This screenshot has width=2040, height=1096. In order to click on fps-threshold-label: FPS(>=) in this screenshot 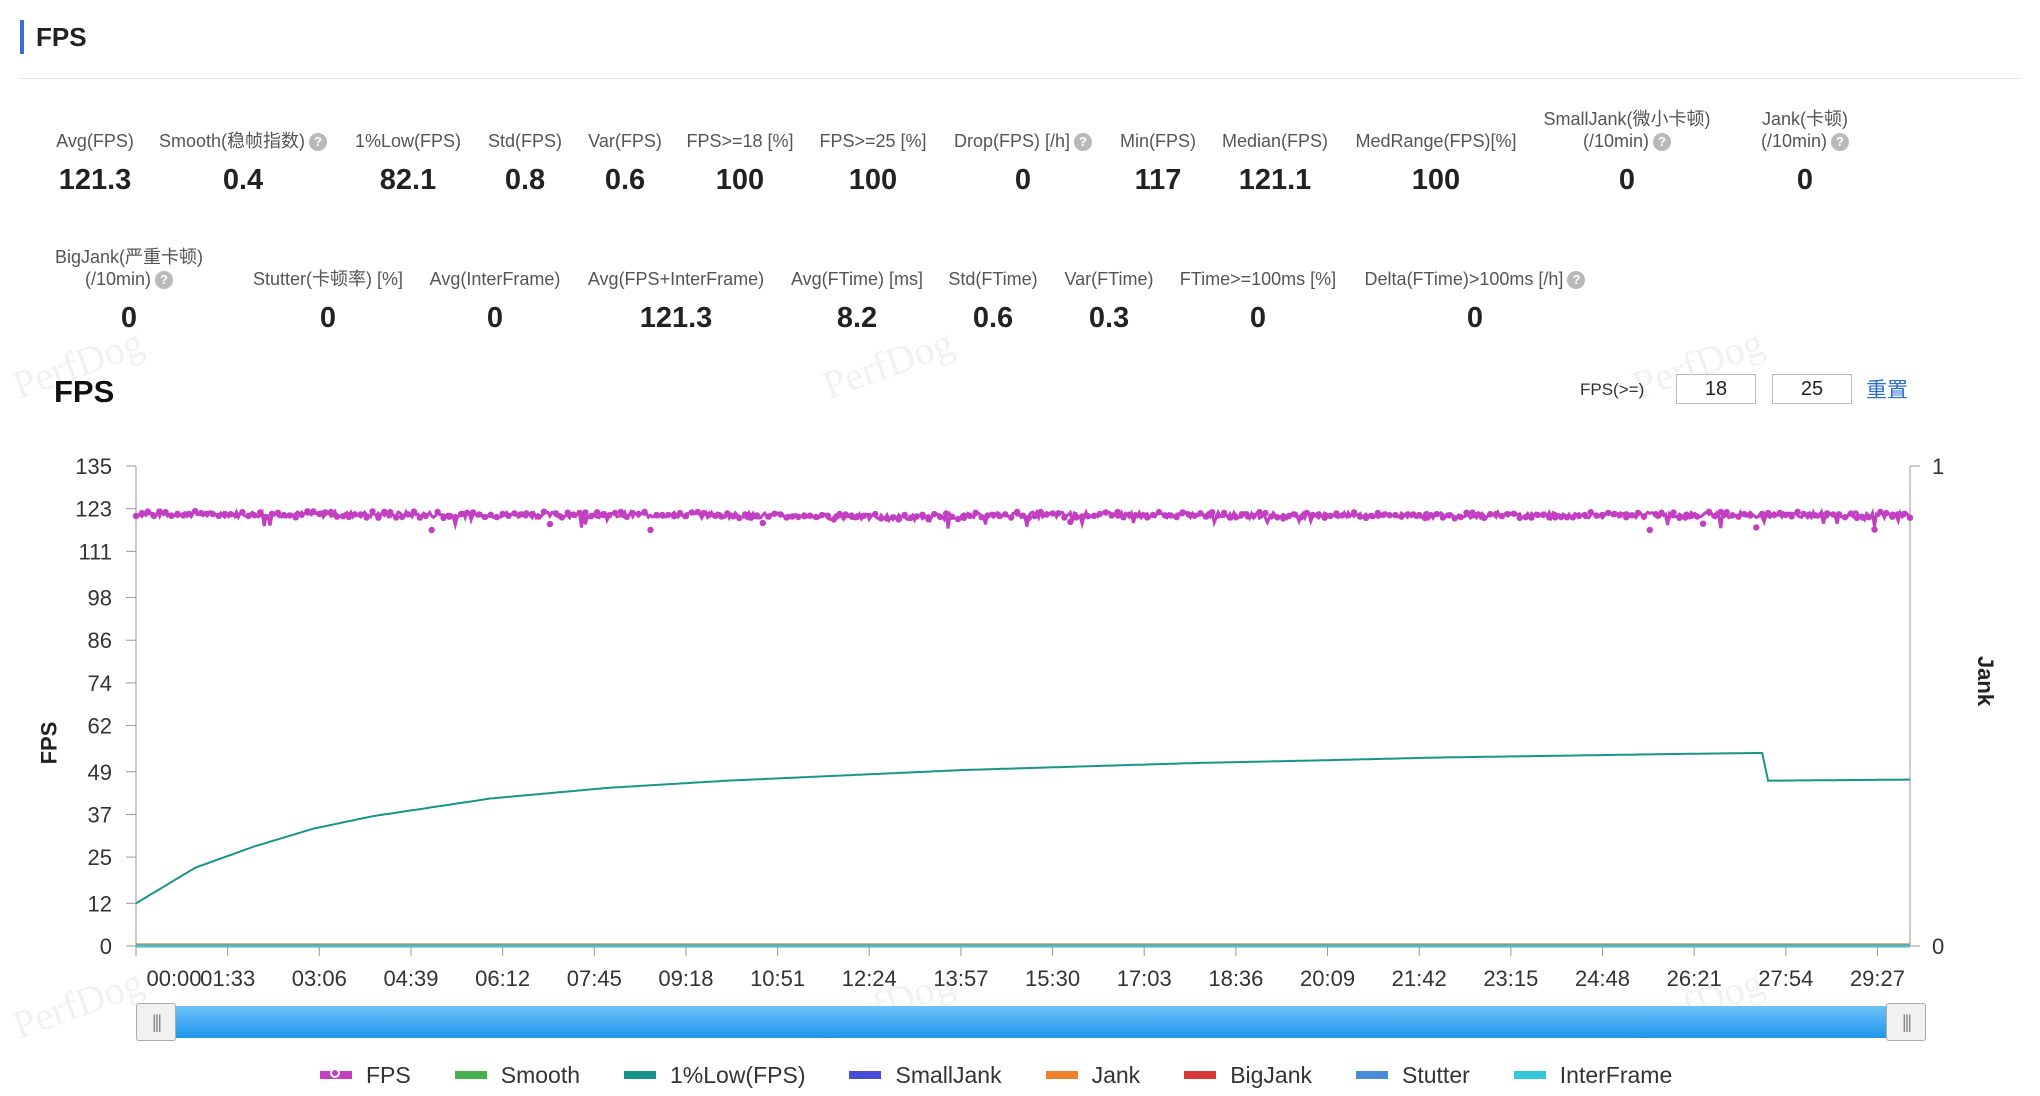, I will do `click(1612, 389)`.